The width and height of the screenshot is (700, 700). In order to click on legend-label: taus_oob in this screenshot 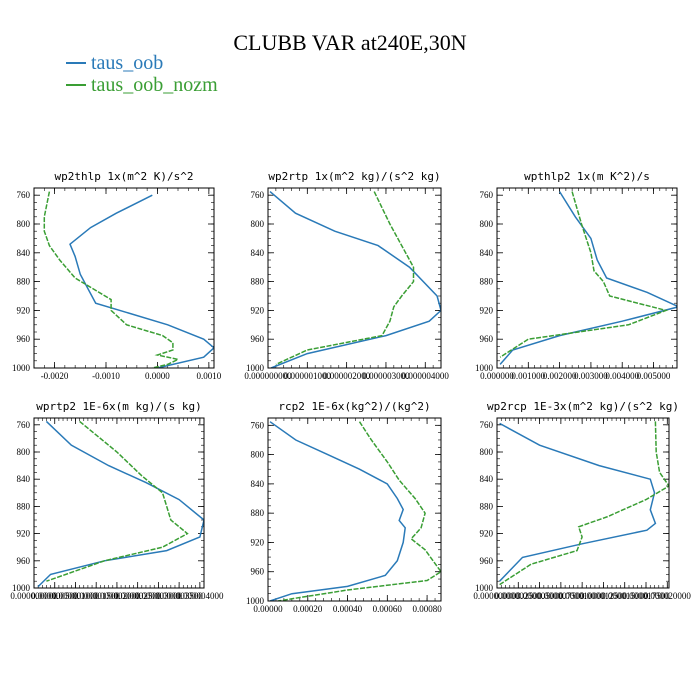, I will do `click(127, 62)`.